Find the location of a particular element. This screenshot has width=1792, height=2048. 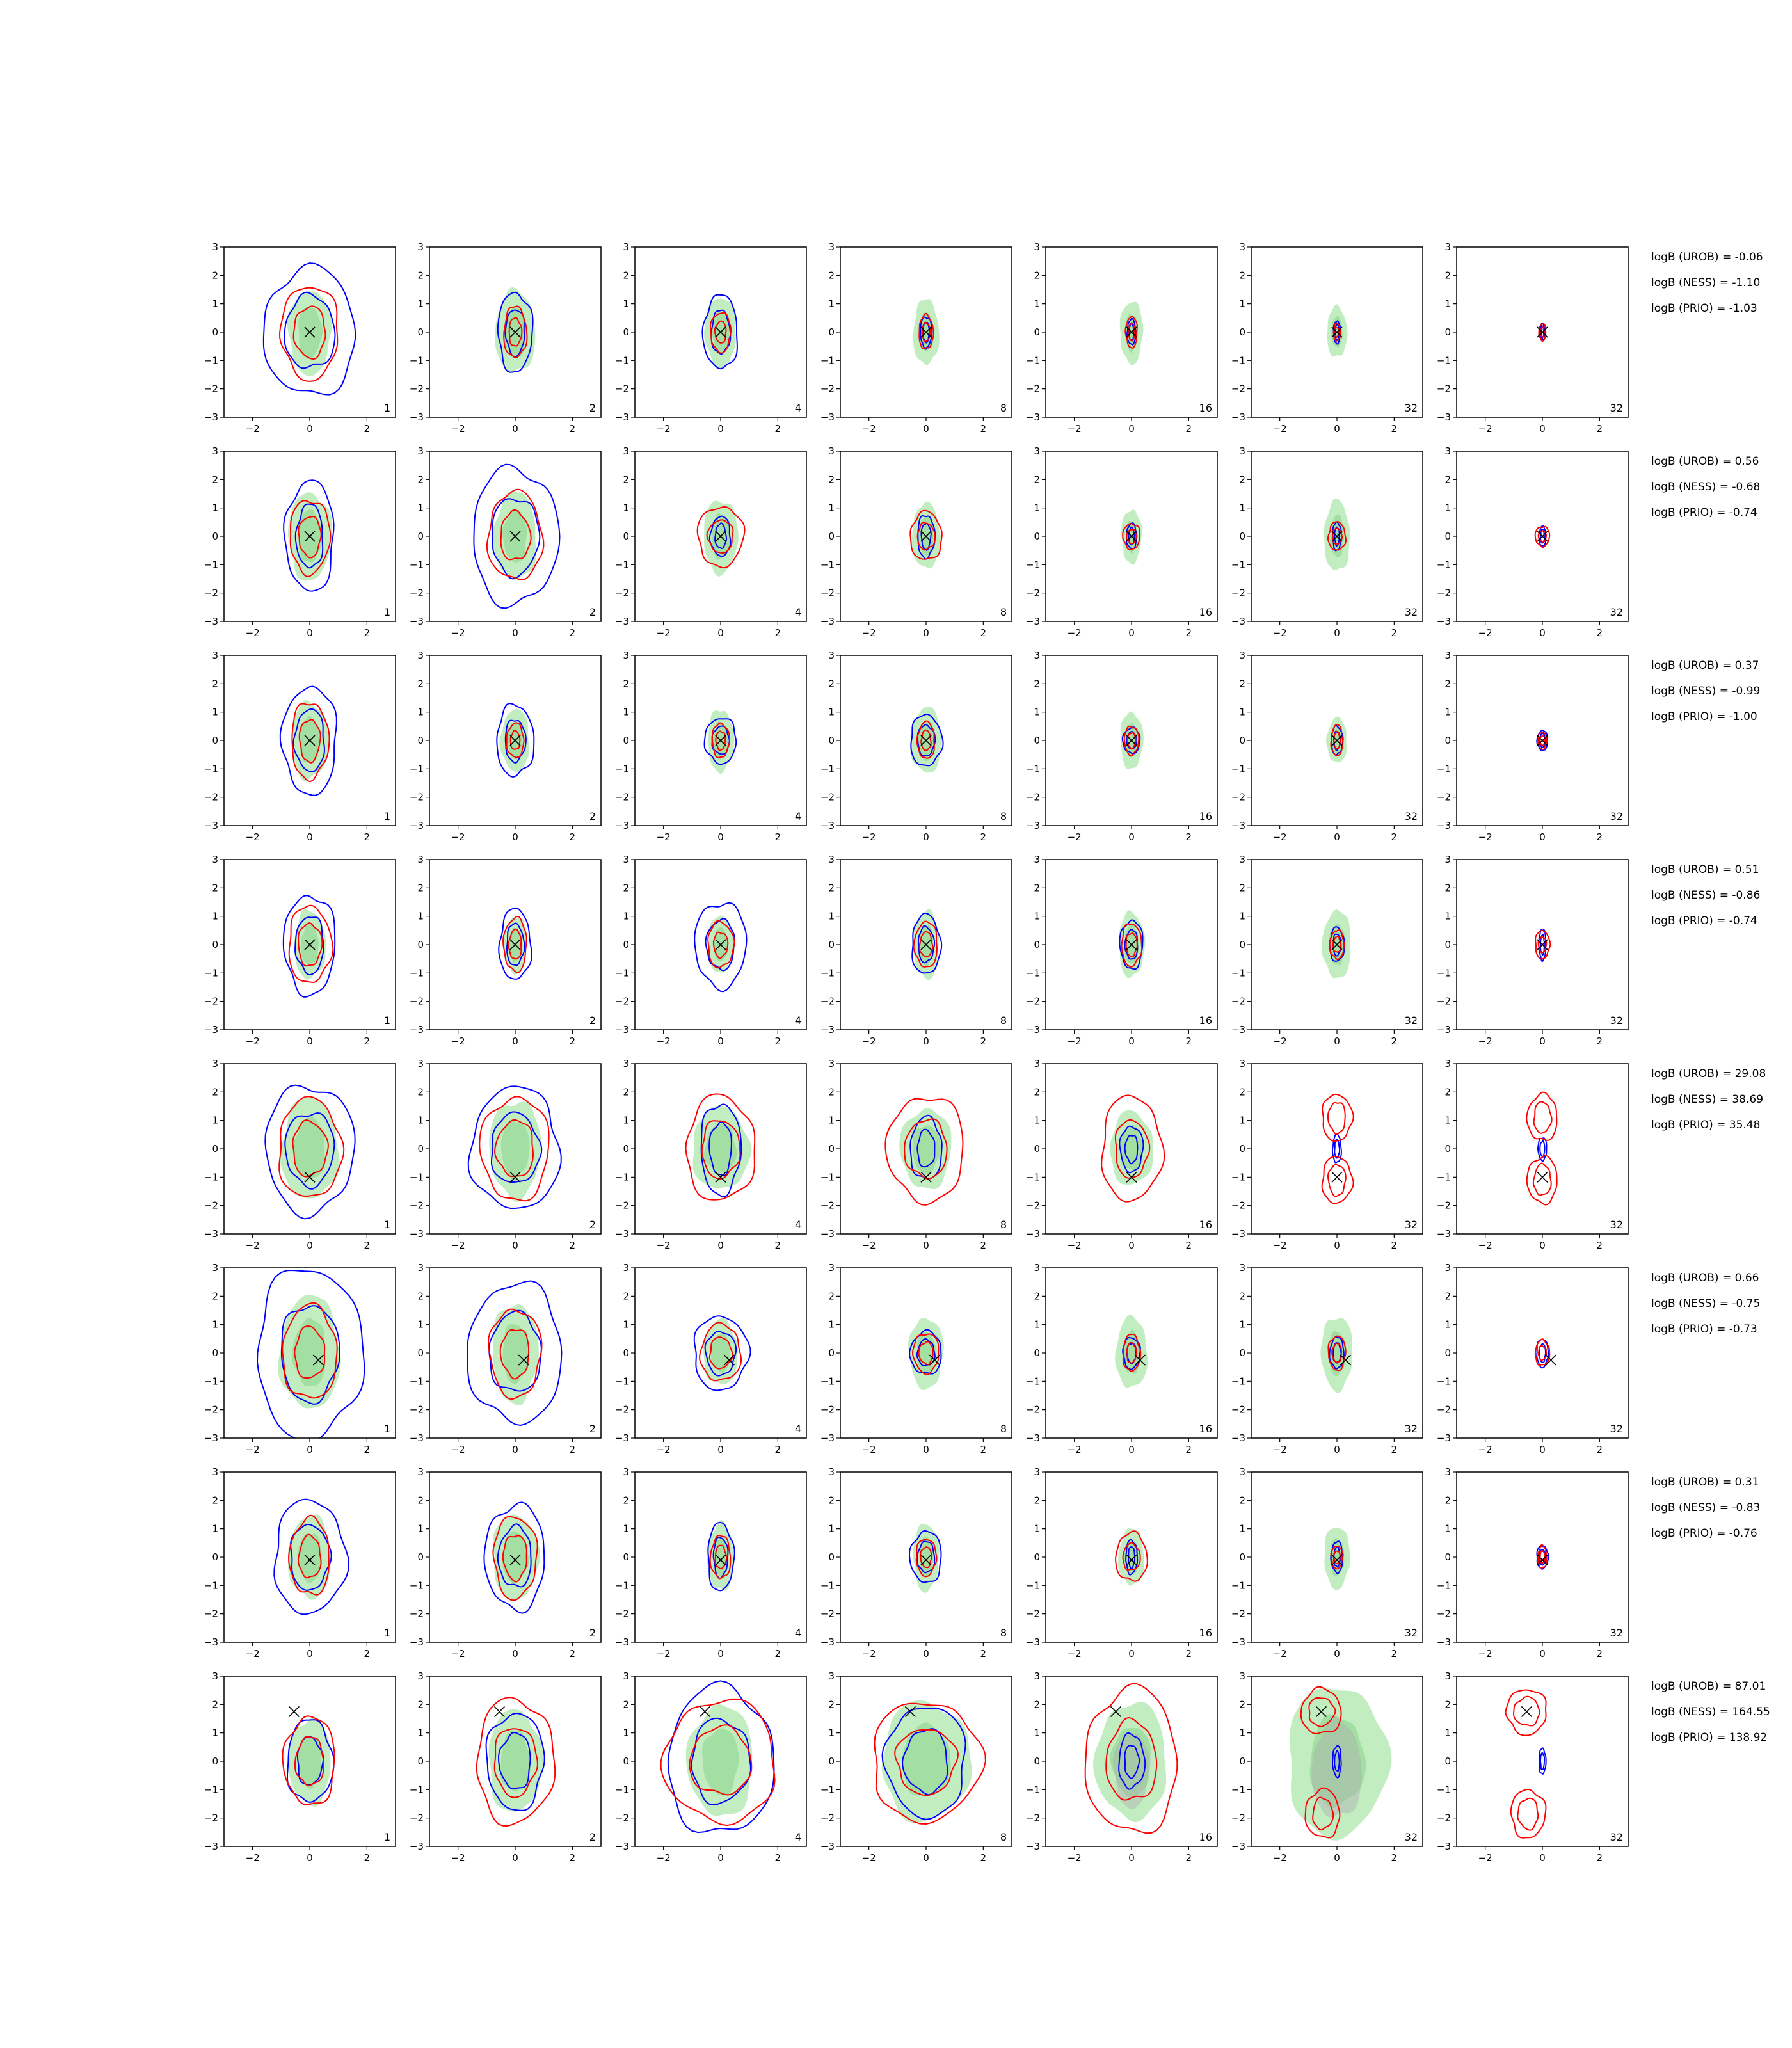

logb-annotation: logB (NESS) = -0.68 is located at coordinates (1705, 487).